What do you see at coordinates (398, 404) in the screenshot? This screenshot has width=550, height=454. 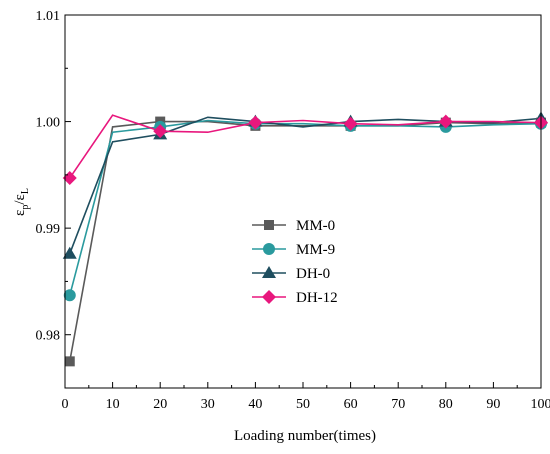 I see `x-tick-label-70: 70` at bounding box center [398, 404].